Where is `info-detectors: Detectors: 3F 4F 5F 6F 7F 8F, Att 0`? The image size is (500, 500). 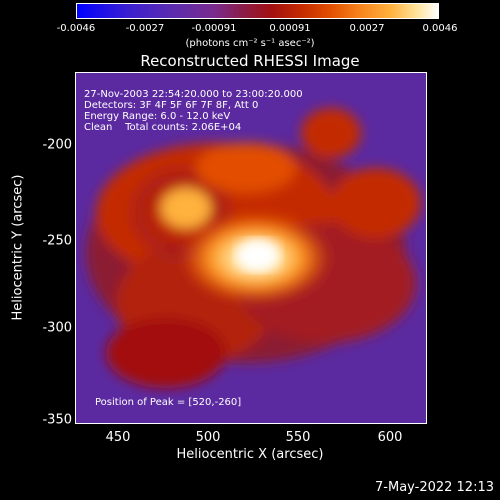 info-detectors: Detectors: 3F 4F 5F 6F 7F 8F, Att 0 is located at coordinates (171, 105).